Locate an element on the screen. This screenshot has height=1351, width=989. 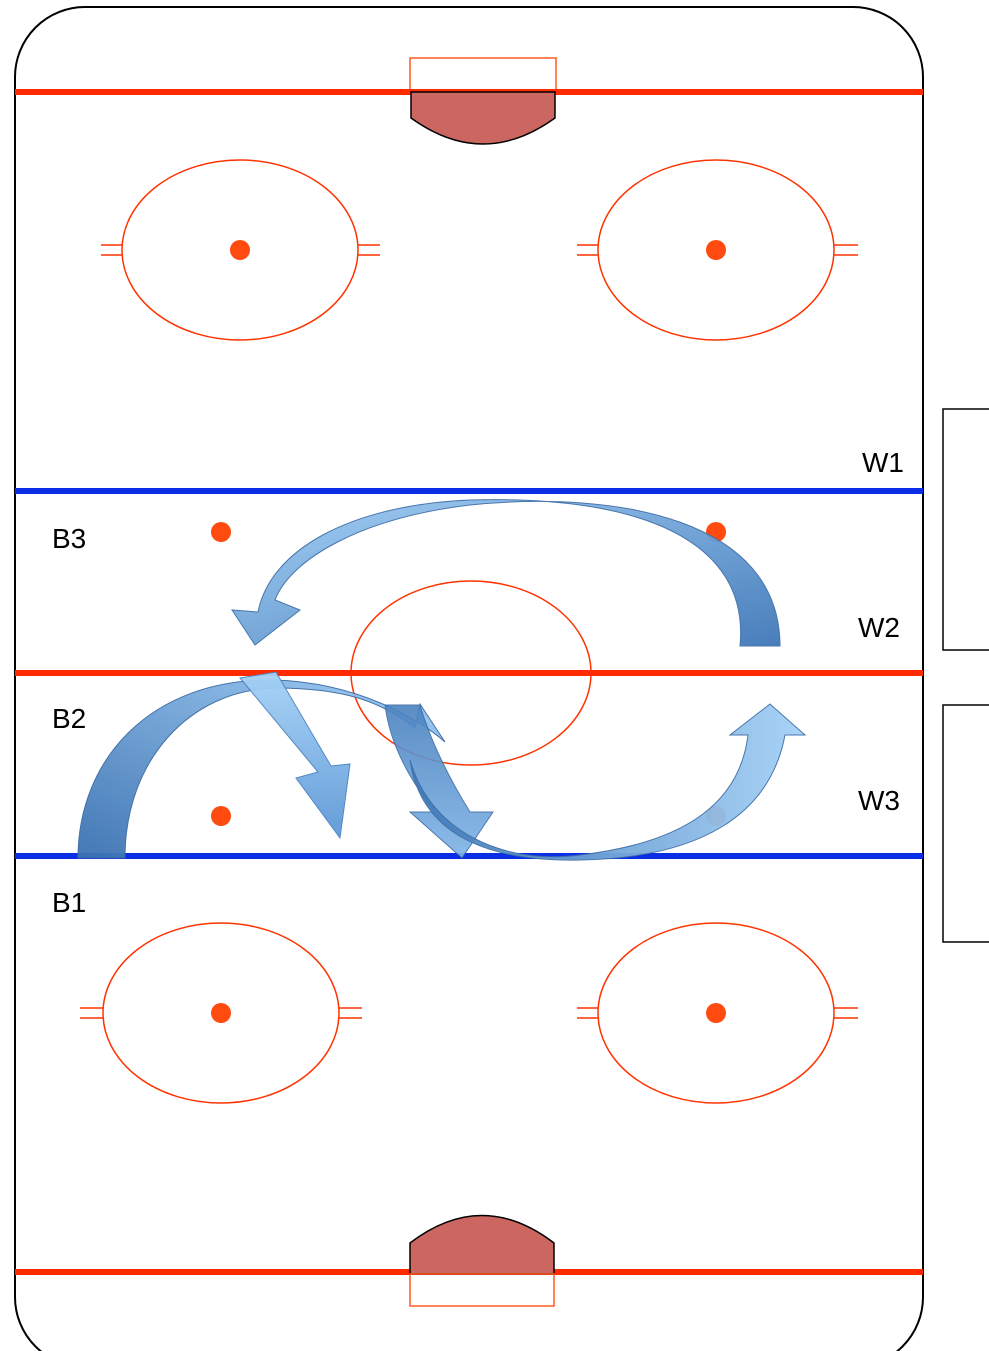
neutral-dot-top-left is located at coordinates (221, 532).